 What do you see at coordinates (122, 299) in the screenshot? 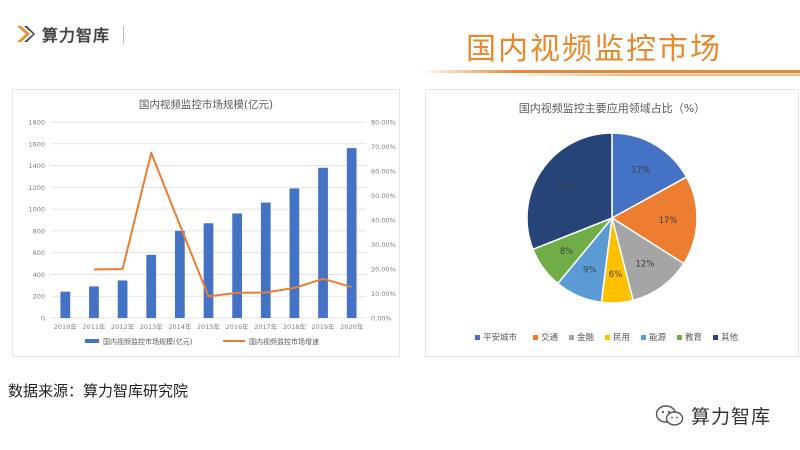
I see `bar-2012年` at bounding box center [122, 299].